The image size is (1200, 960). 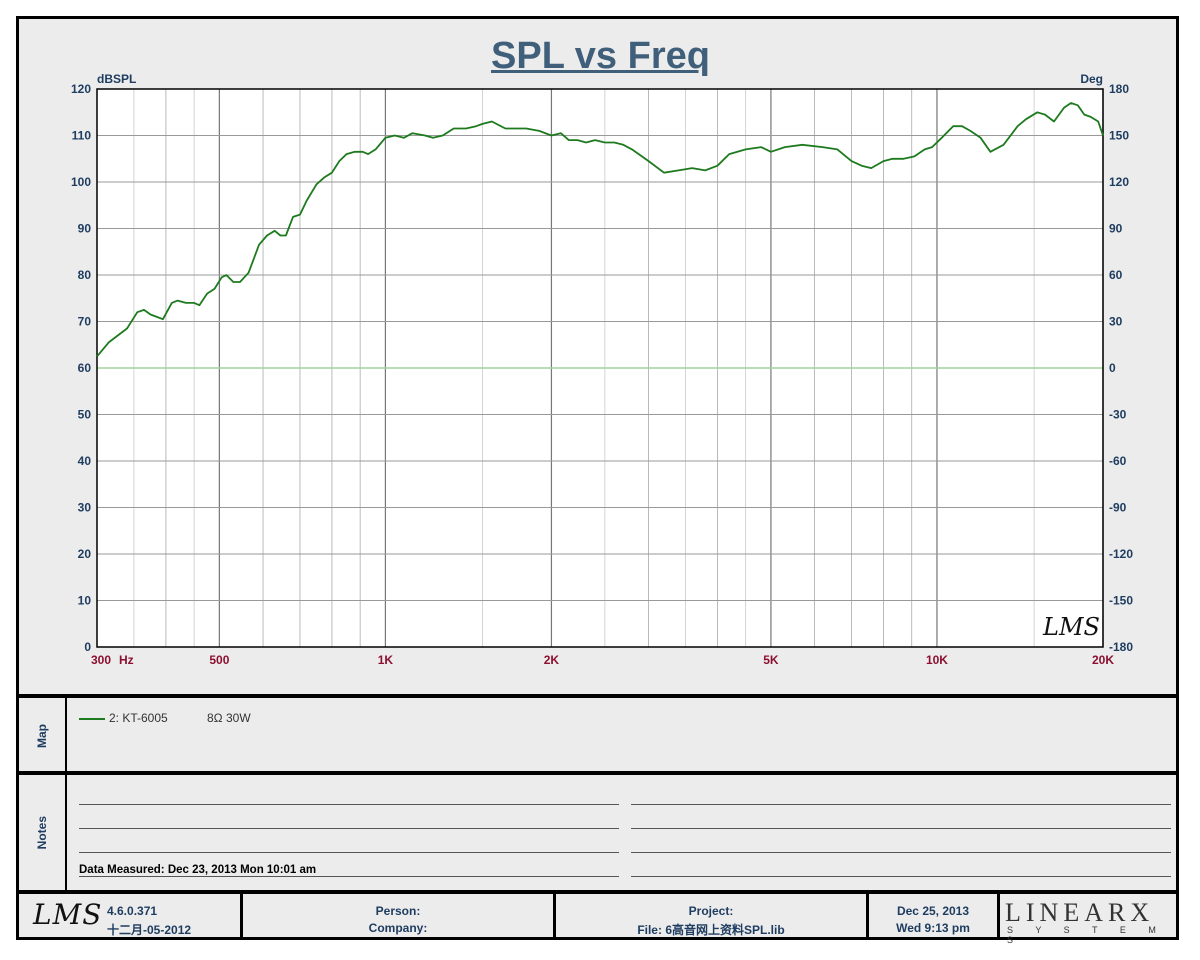 I want to click on y-tick-label: 20, so click(x=85, y=554).